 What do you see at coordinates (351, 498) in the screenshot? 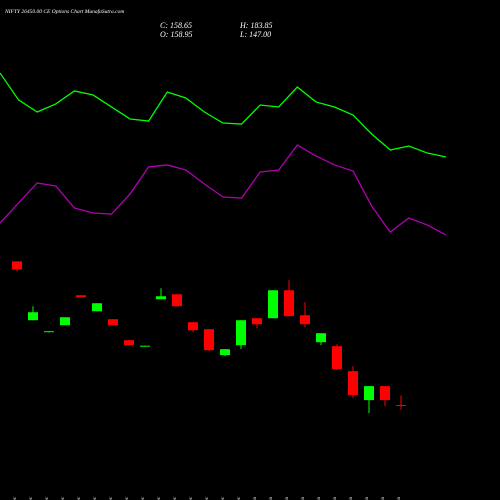
I see `x-tick-label: 09 Jan` at bounding box center [351, 498].